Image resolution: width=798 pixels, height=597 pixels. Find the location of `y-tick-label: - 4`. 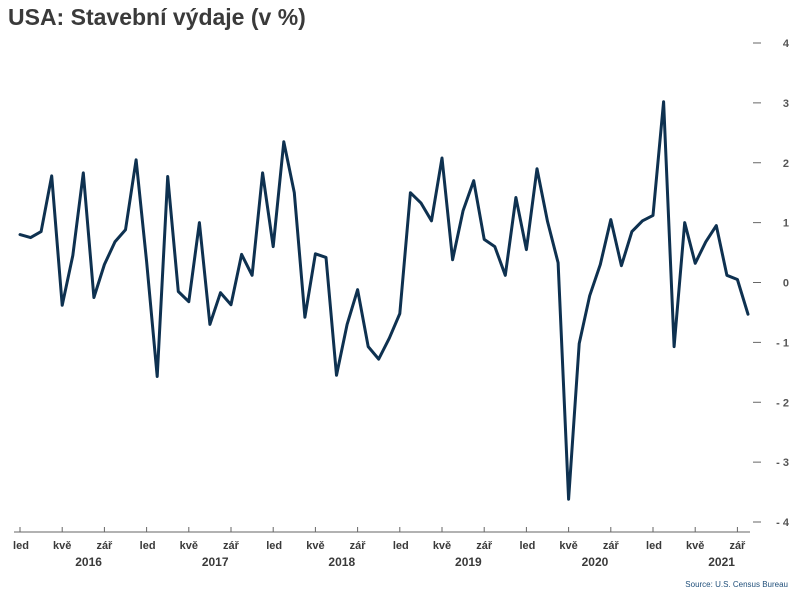

y-tick-label: - 4 is located at coordinates (783, 523).